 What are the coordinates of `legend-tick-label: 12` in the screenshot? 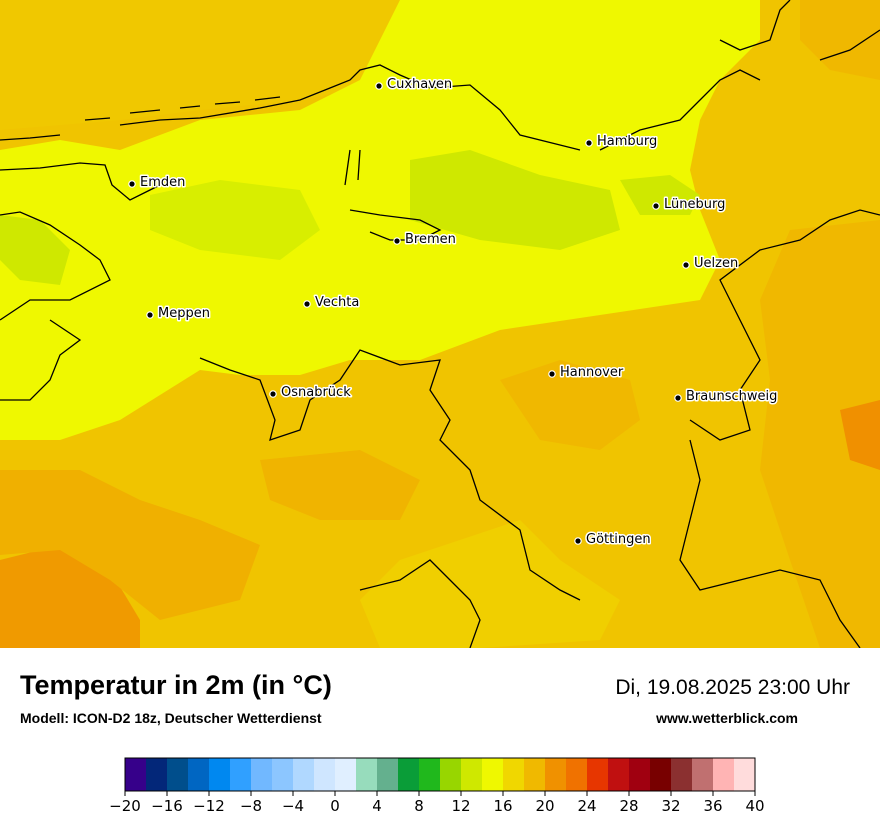 It's located at (460, 806).